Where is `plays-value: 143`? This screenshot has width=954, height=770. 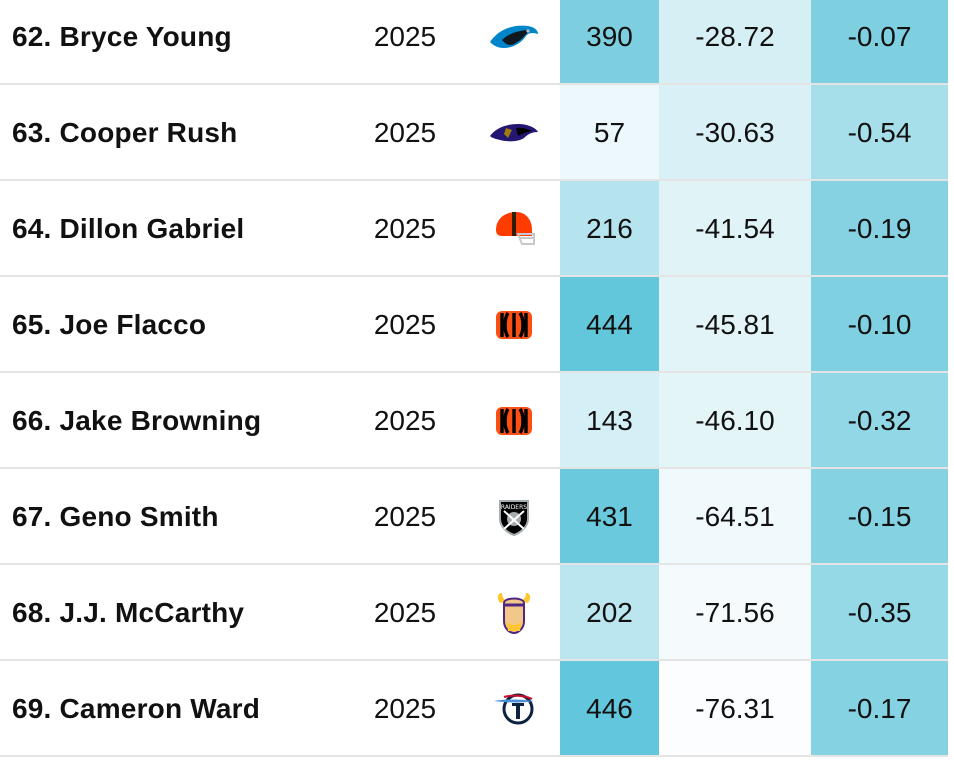
plays-value: 143 is located at coordinates (609, 421).